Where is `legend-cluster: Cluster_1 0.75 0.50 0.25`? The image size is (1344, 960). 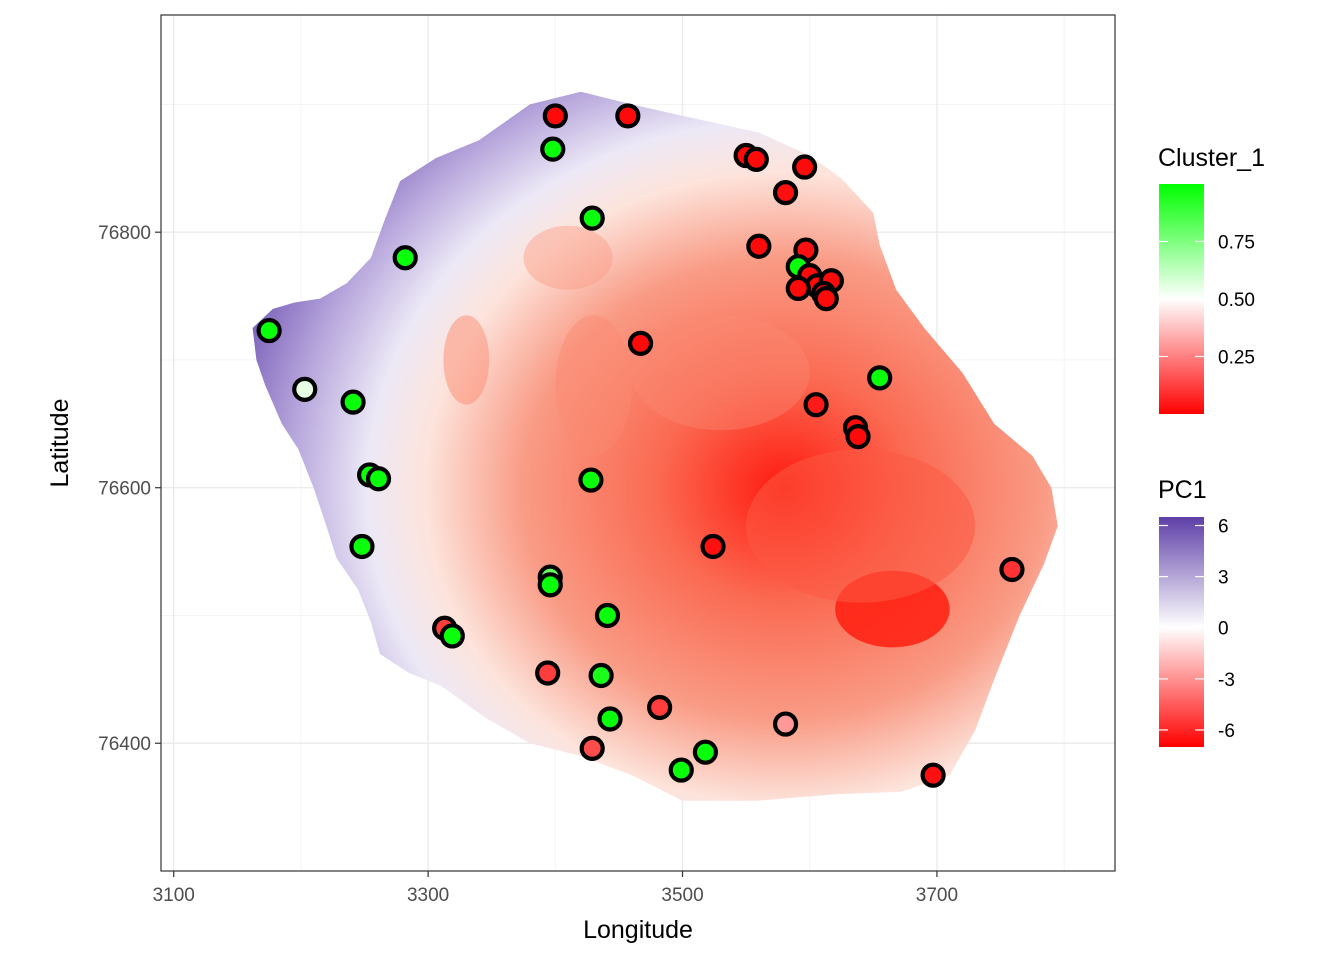
legend-cluster: Cluster_1 0.75 0.50 0.25 is located at coordinates (1211, 279).